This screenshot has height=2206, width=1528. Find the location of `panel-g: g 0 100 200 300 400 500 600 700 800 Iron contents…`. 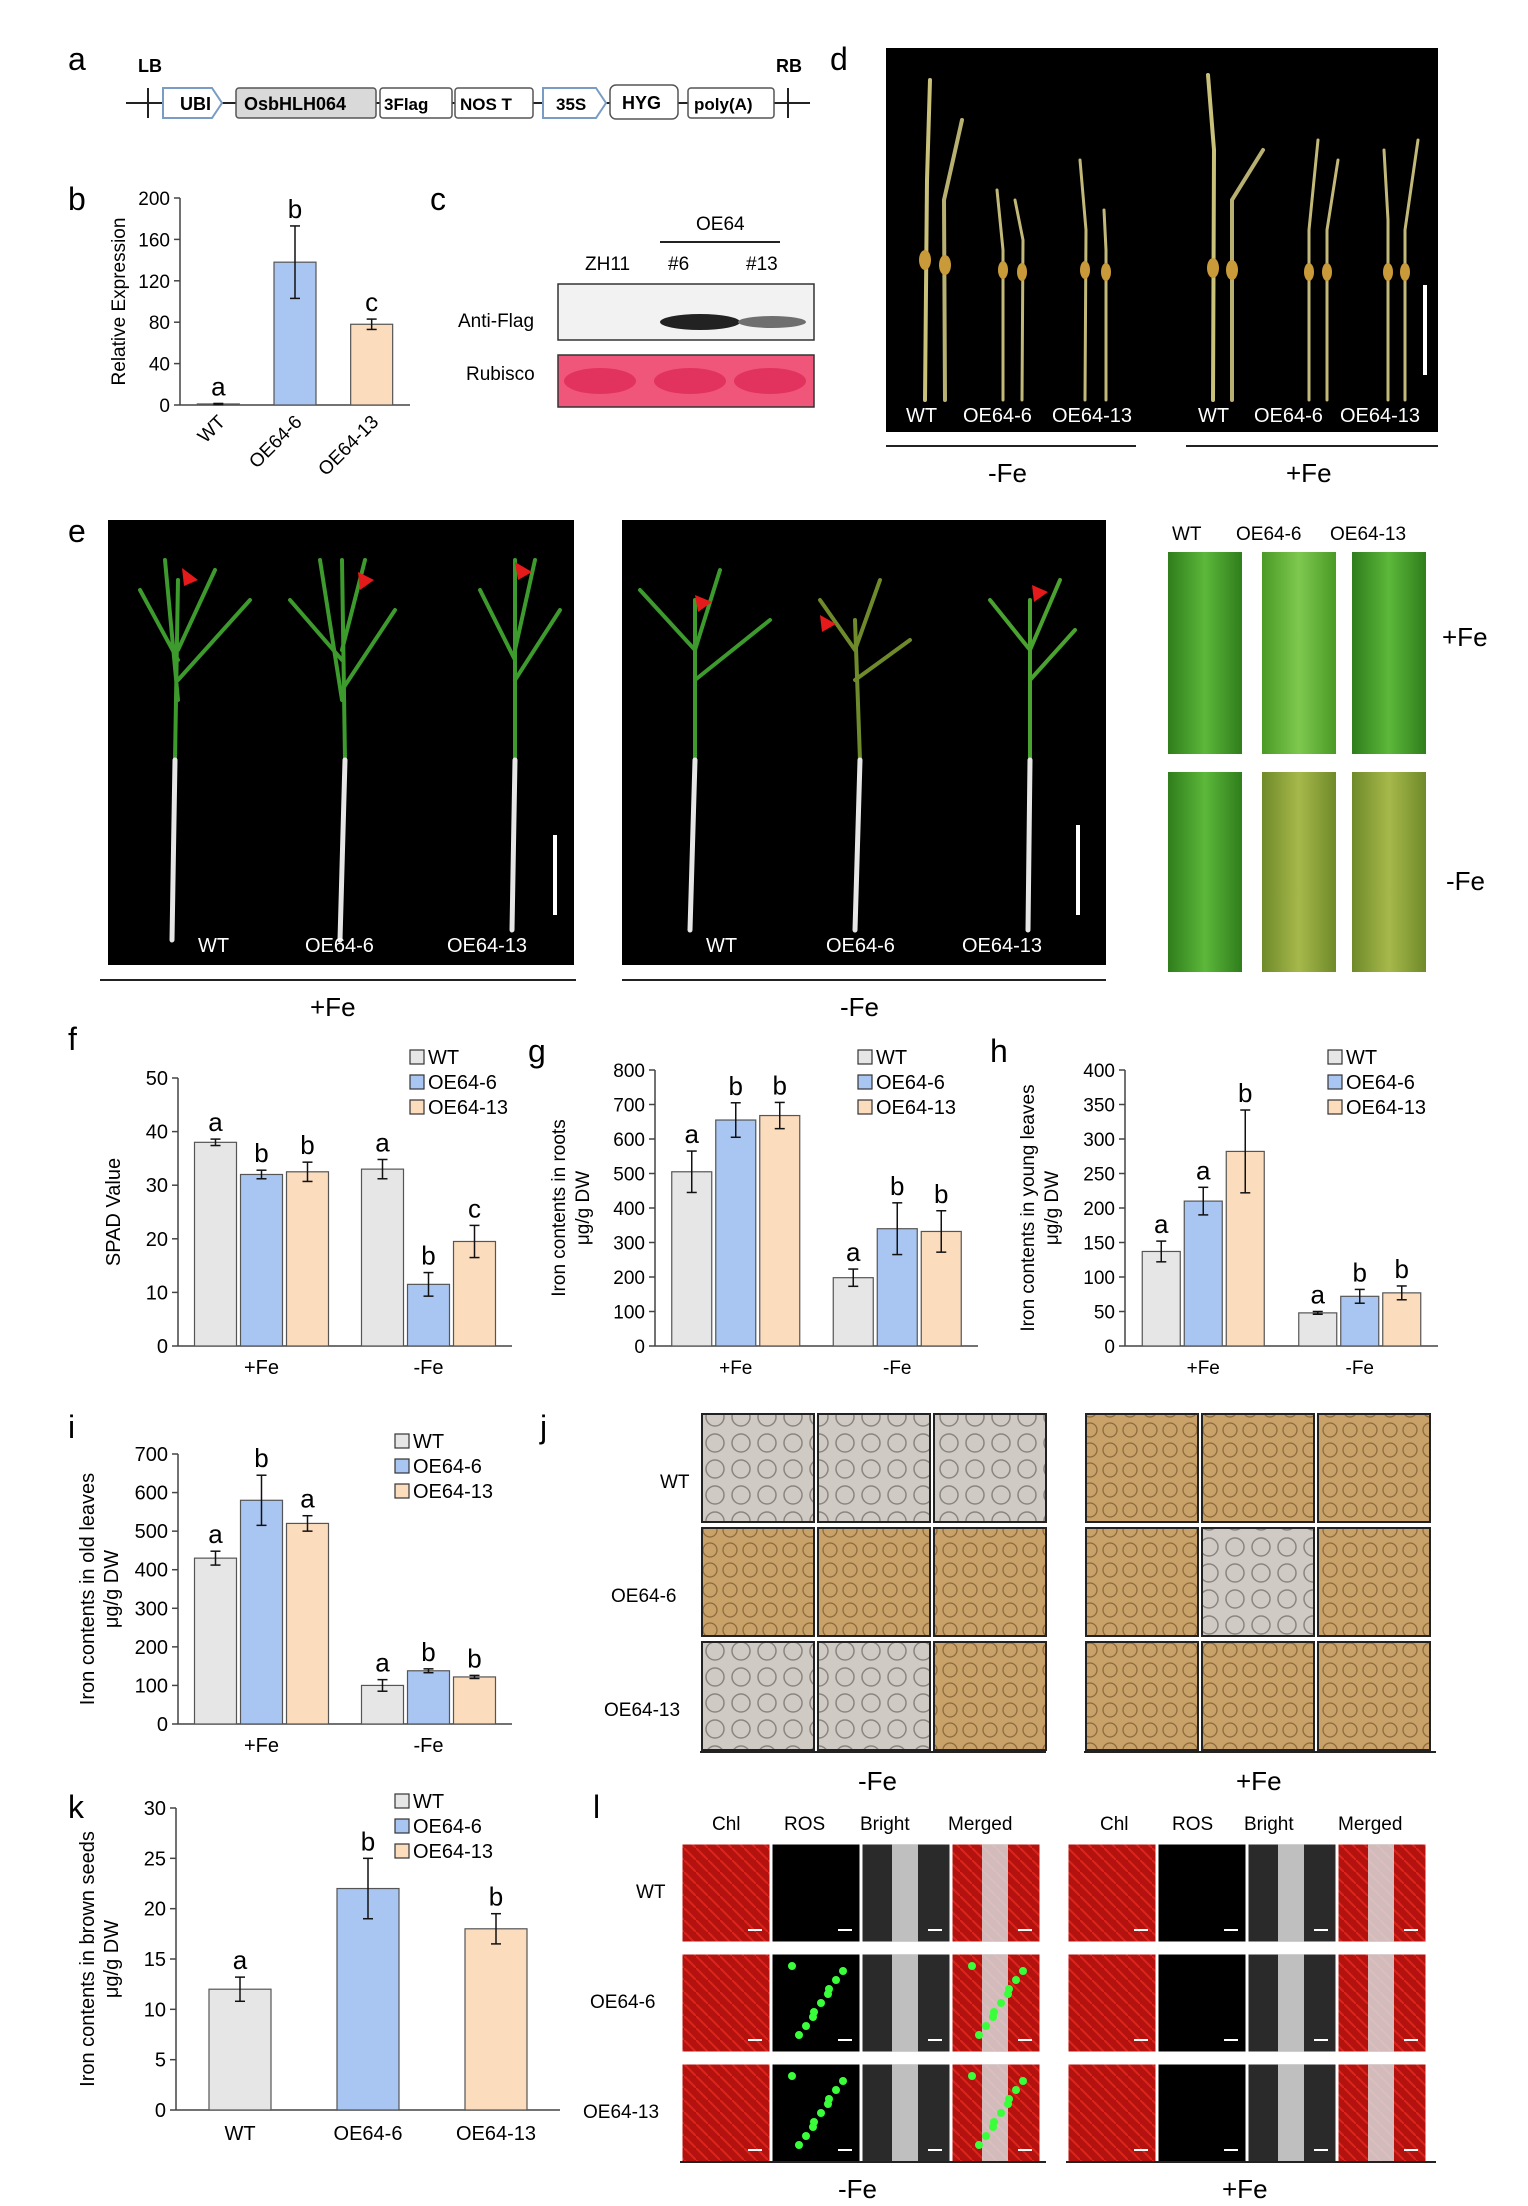

panel-g: g 0 100 200 300 400 500 600 700 800 Iron contents… is located at coordinates (753, 1206).